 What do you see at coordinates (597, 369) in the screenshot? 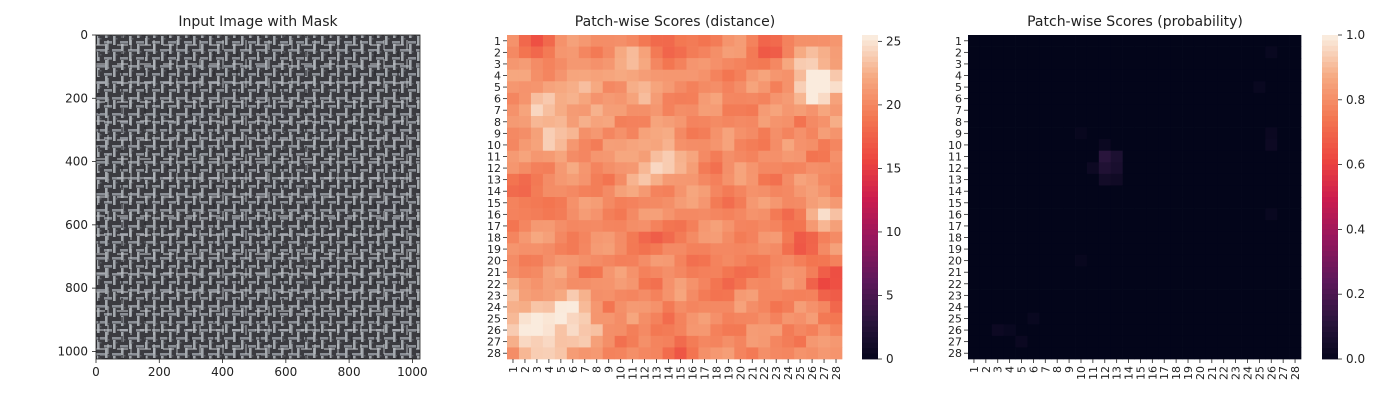
I see `heatmap-x-tick-label: 8` at bounding box center [597, 369].